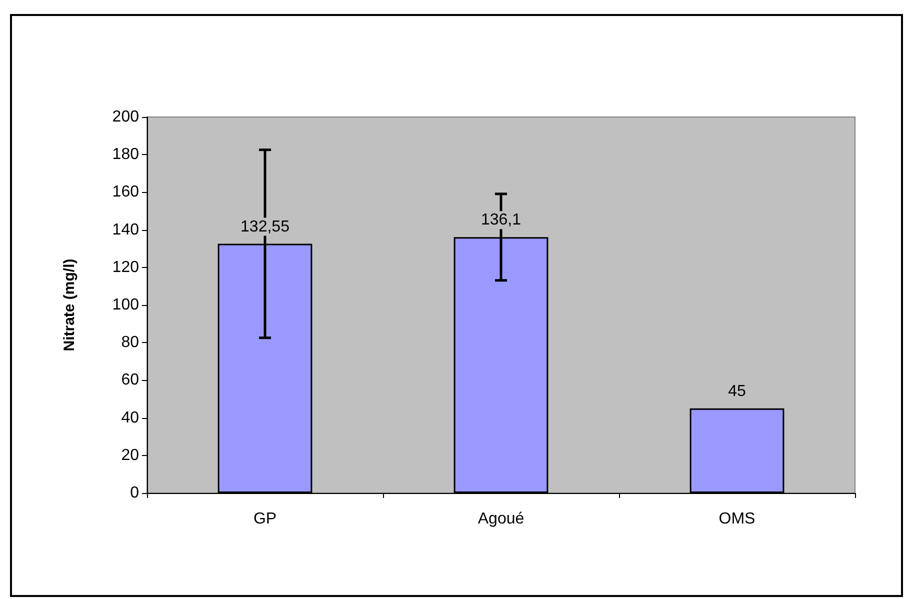 Image resolution: width=905 pixels, height=599 pixels. What do you see at coordinates (501, 519) in the screenshot?
I see `x-tick-label: Agoué` at bounding box center [501, 519].